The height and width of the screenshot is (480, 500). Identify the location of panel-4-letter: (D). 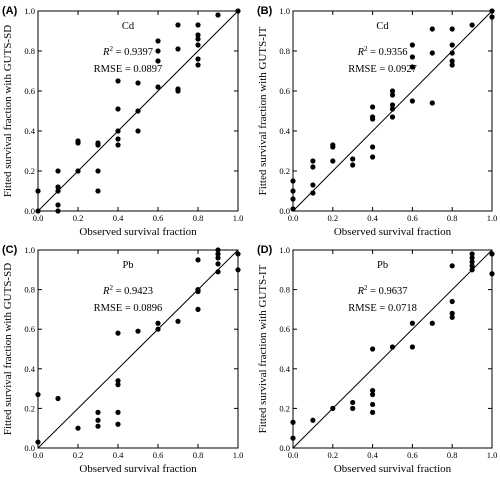
(265, 250).